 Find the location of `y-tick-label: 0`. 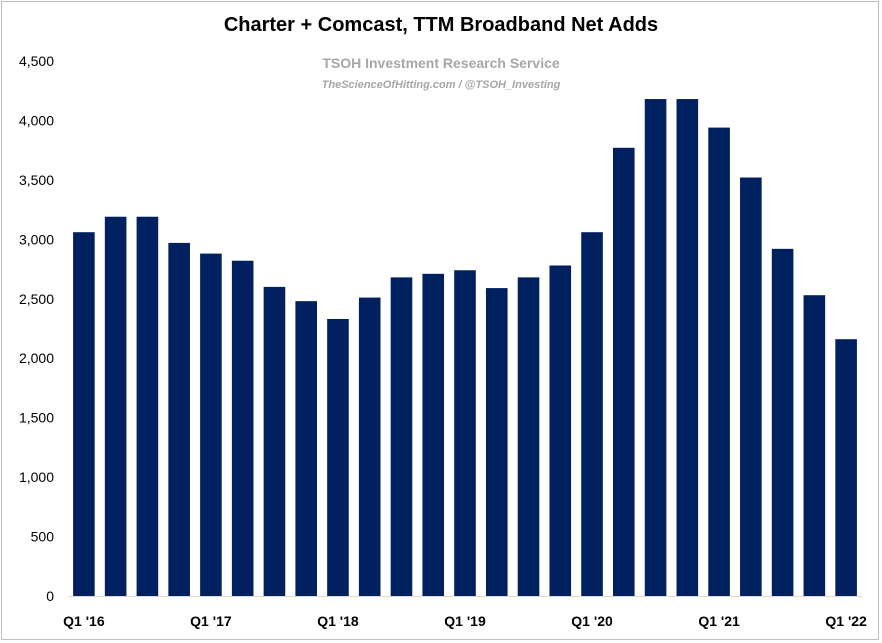

y-tick-label: 0 is located at coordinates (50, 596).